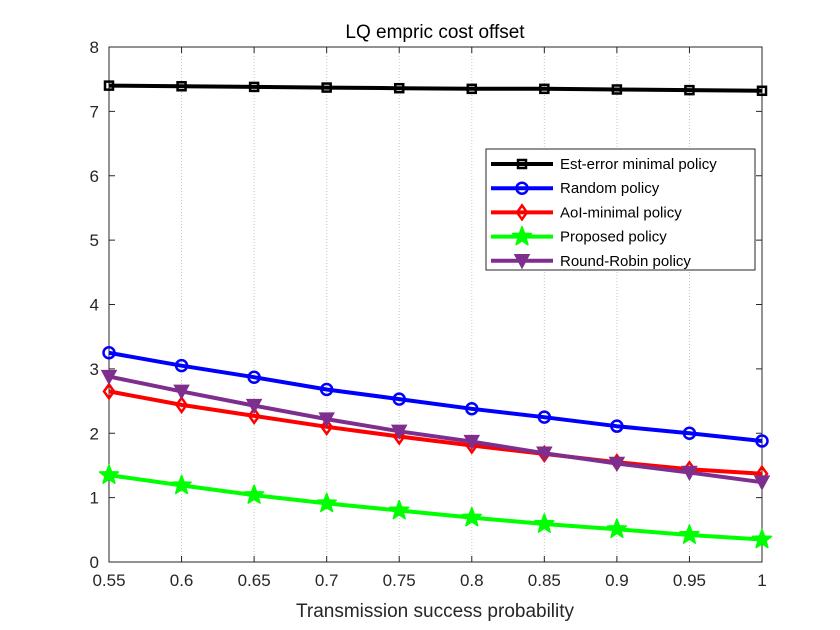  Describe the element at coordinates (182, 580) in the screenshot. I see `x-tick-label: 0.6` at that location.